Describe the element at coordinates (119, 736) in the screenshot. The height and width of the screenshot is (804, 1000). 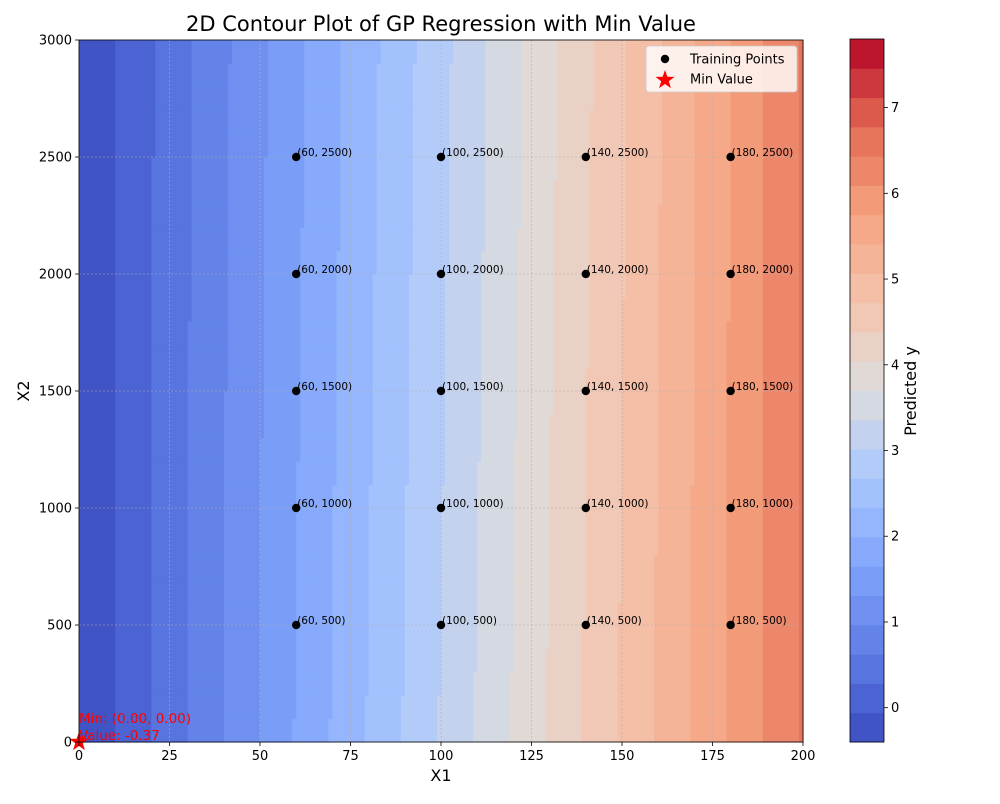
I see `min-value-label-value: Value: -0.37` at that location.